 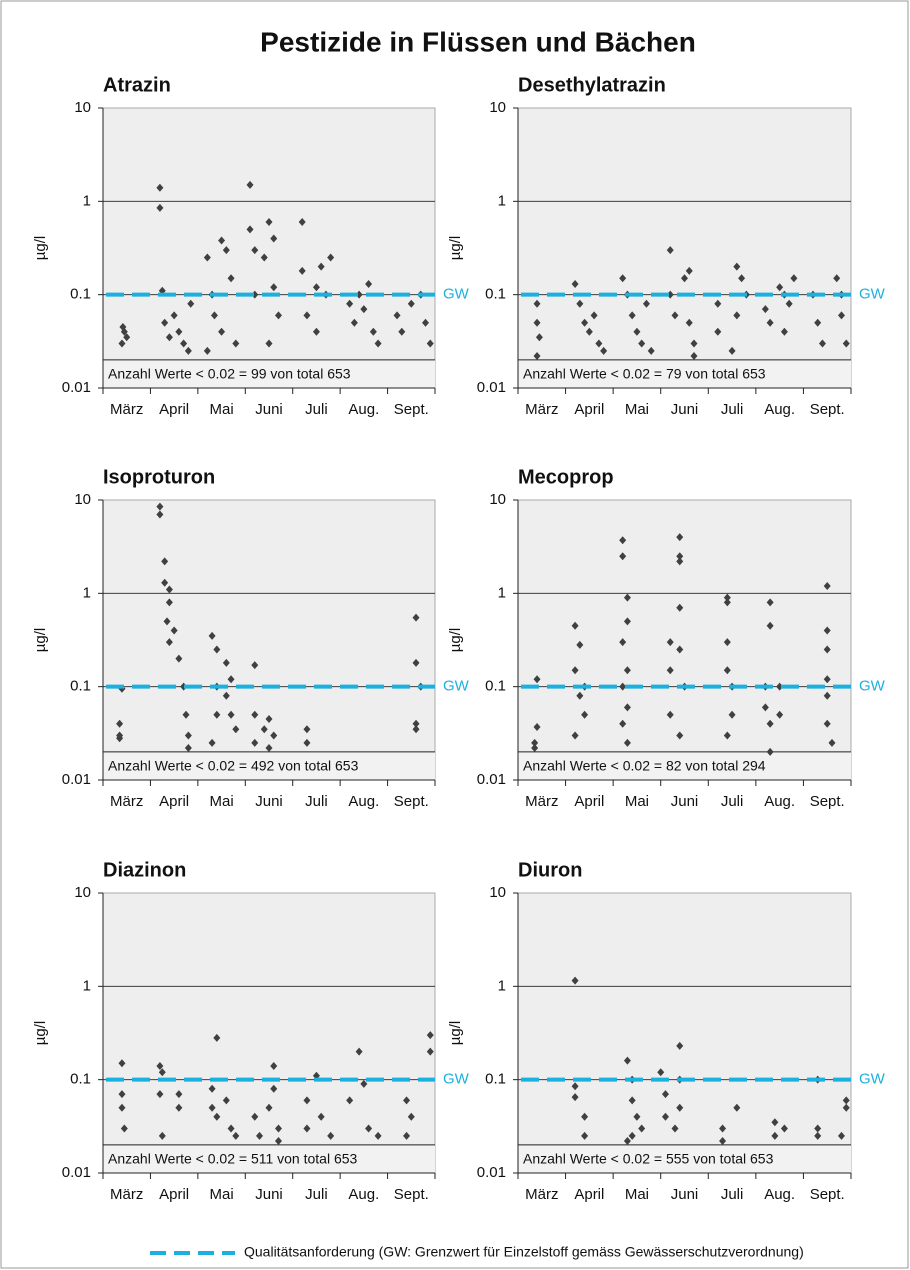 I want to click on below-threshold, so click(x=269, y=373).